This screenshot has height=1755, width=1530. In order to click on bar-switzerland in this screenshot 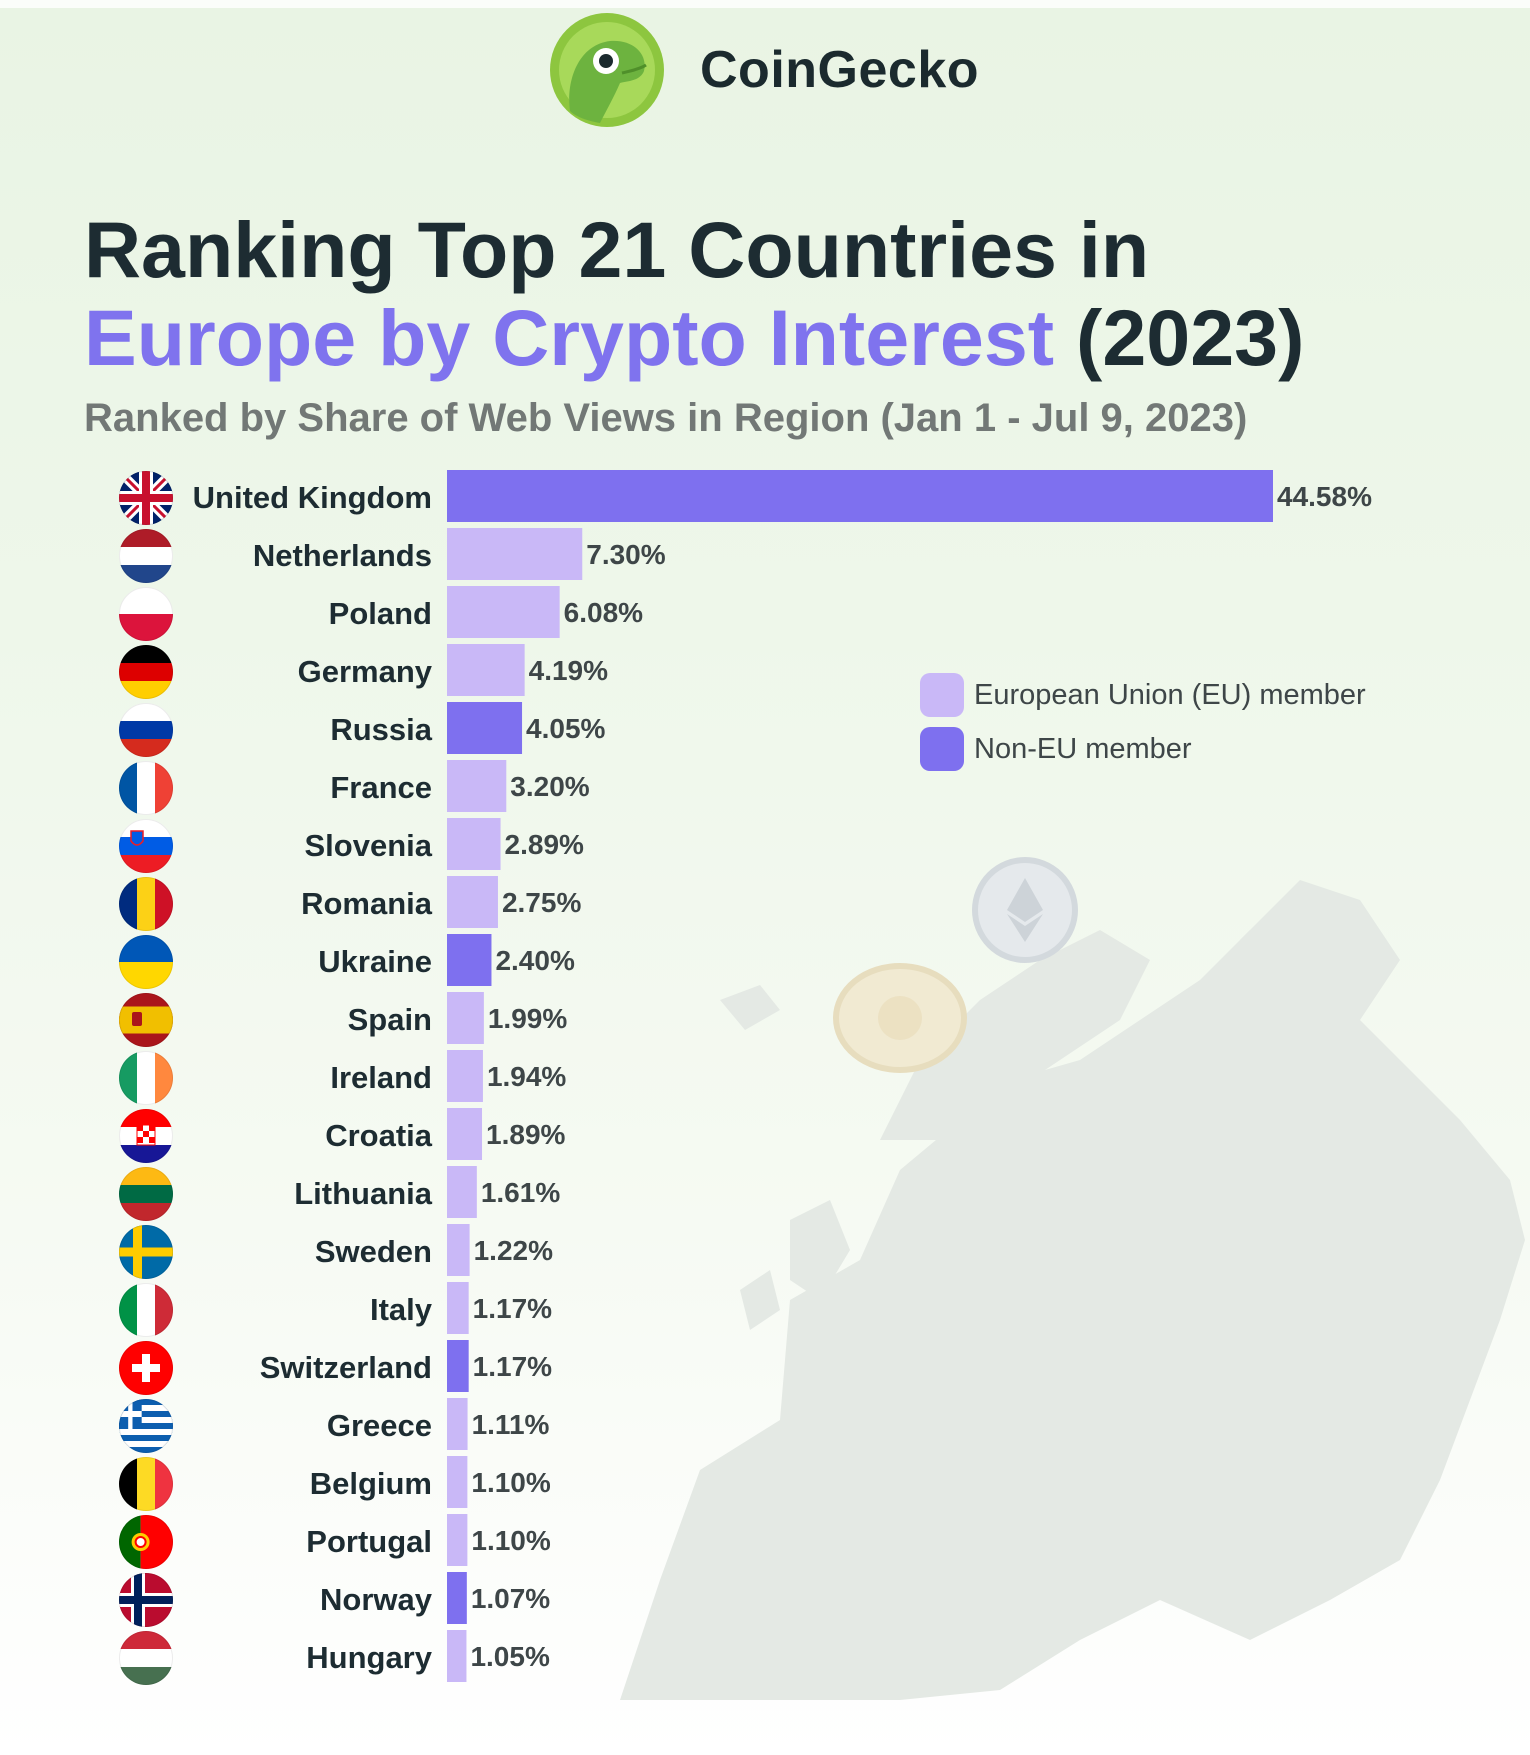, I will do `click(458, 1366)`.